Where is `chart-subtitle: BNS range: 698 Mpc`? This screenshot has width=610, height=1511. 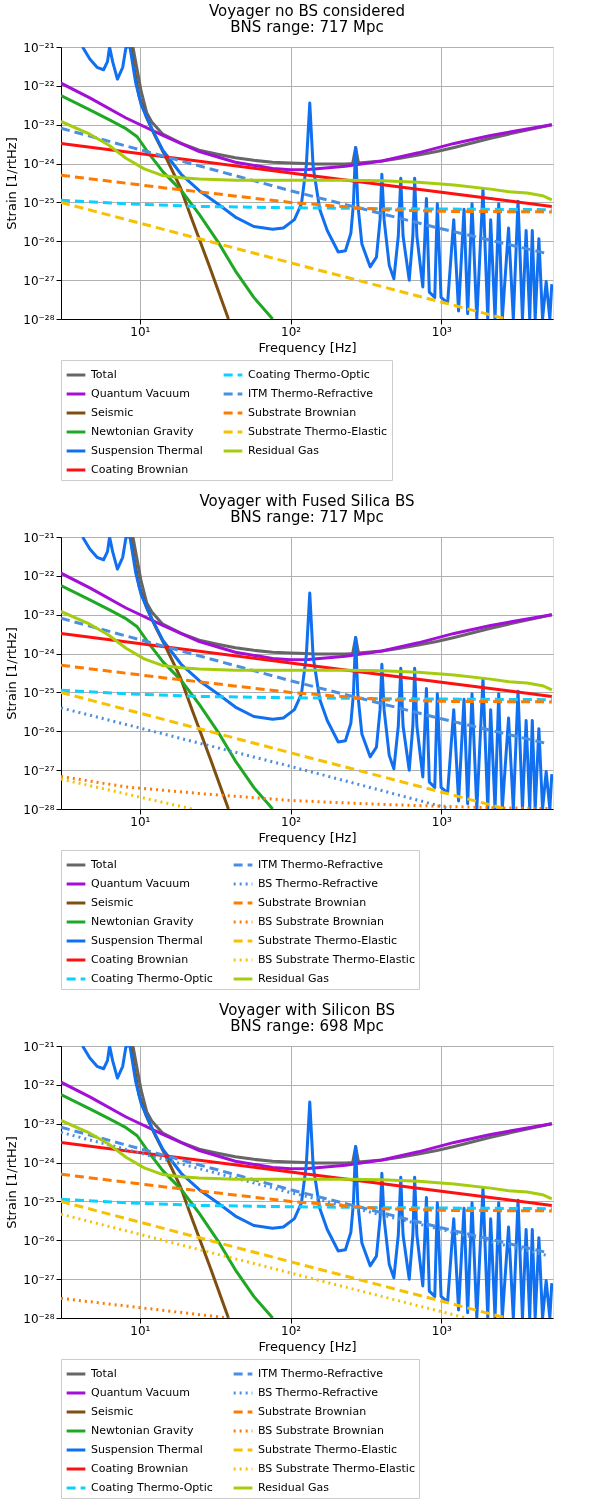
chart-subtitle: BNS range: 698 Mpc is located at coordinates (307, 1026).